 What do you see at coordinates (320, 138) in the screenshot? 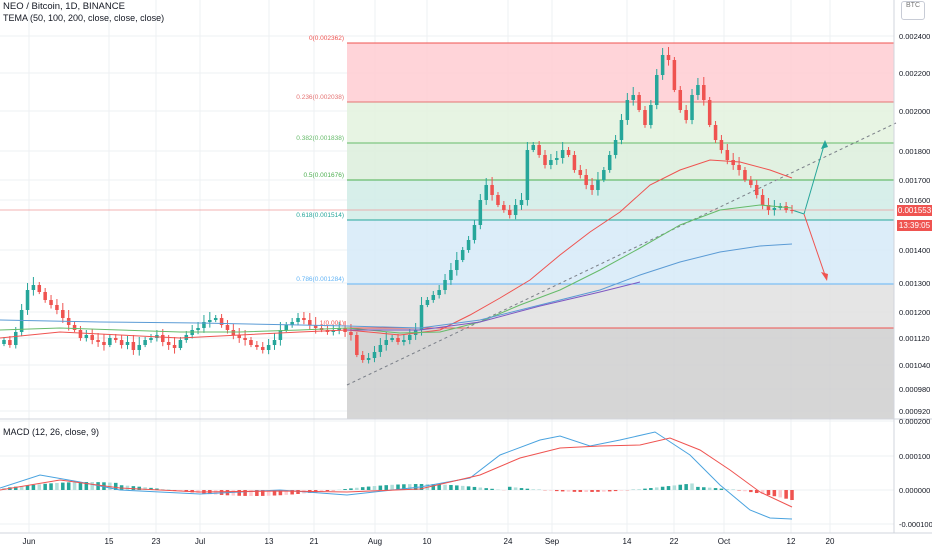
I see `fib-level-label: 0.382(0.001838)` at bounding box center [320, 138].